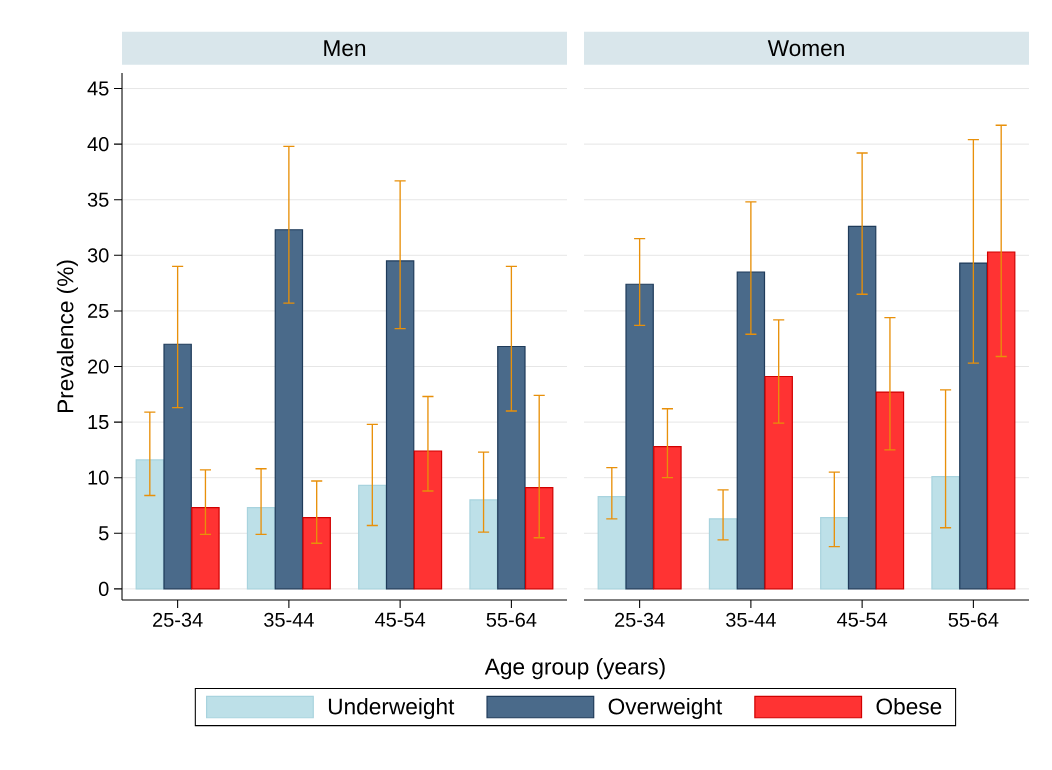 This screenshot has width=1052, height=770. I want to click on y-tick-label: 25, so click(98, 310).